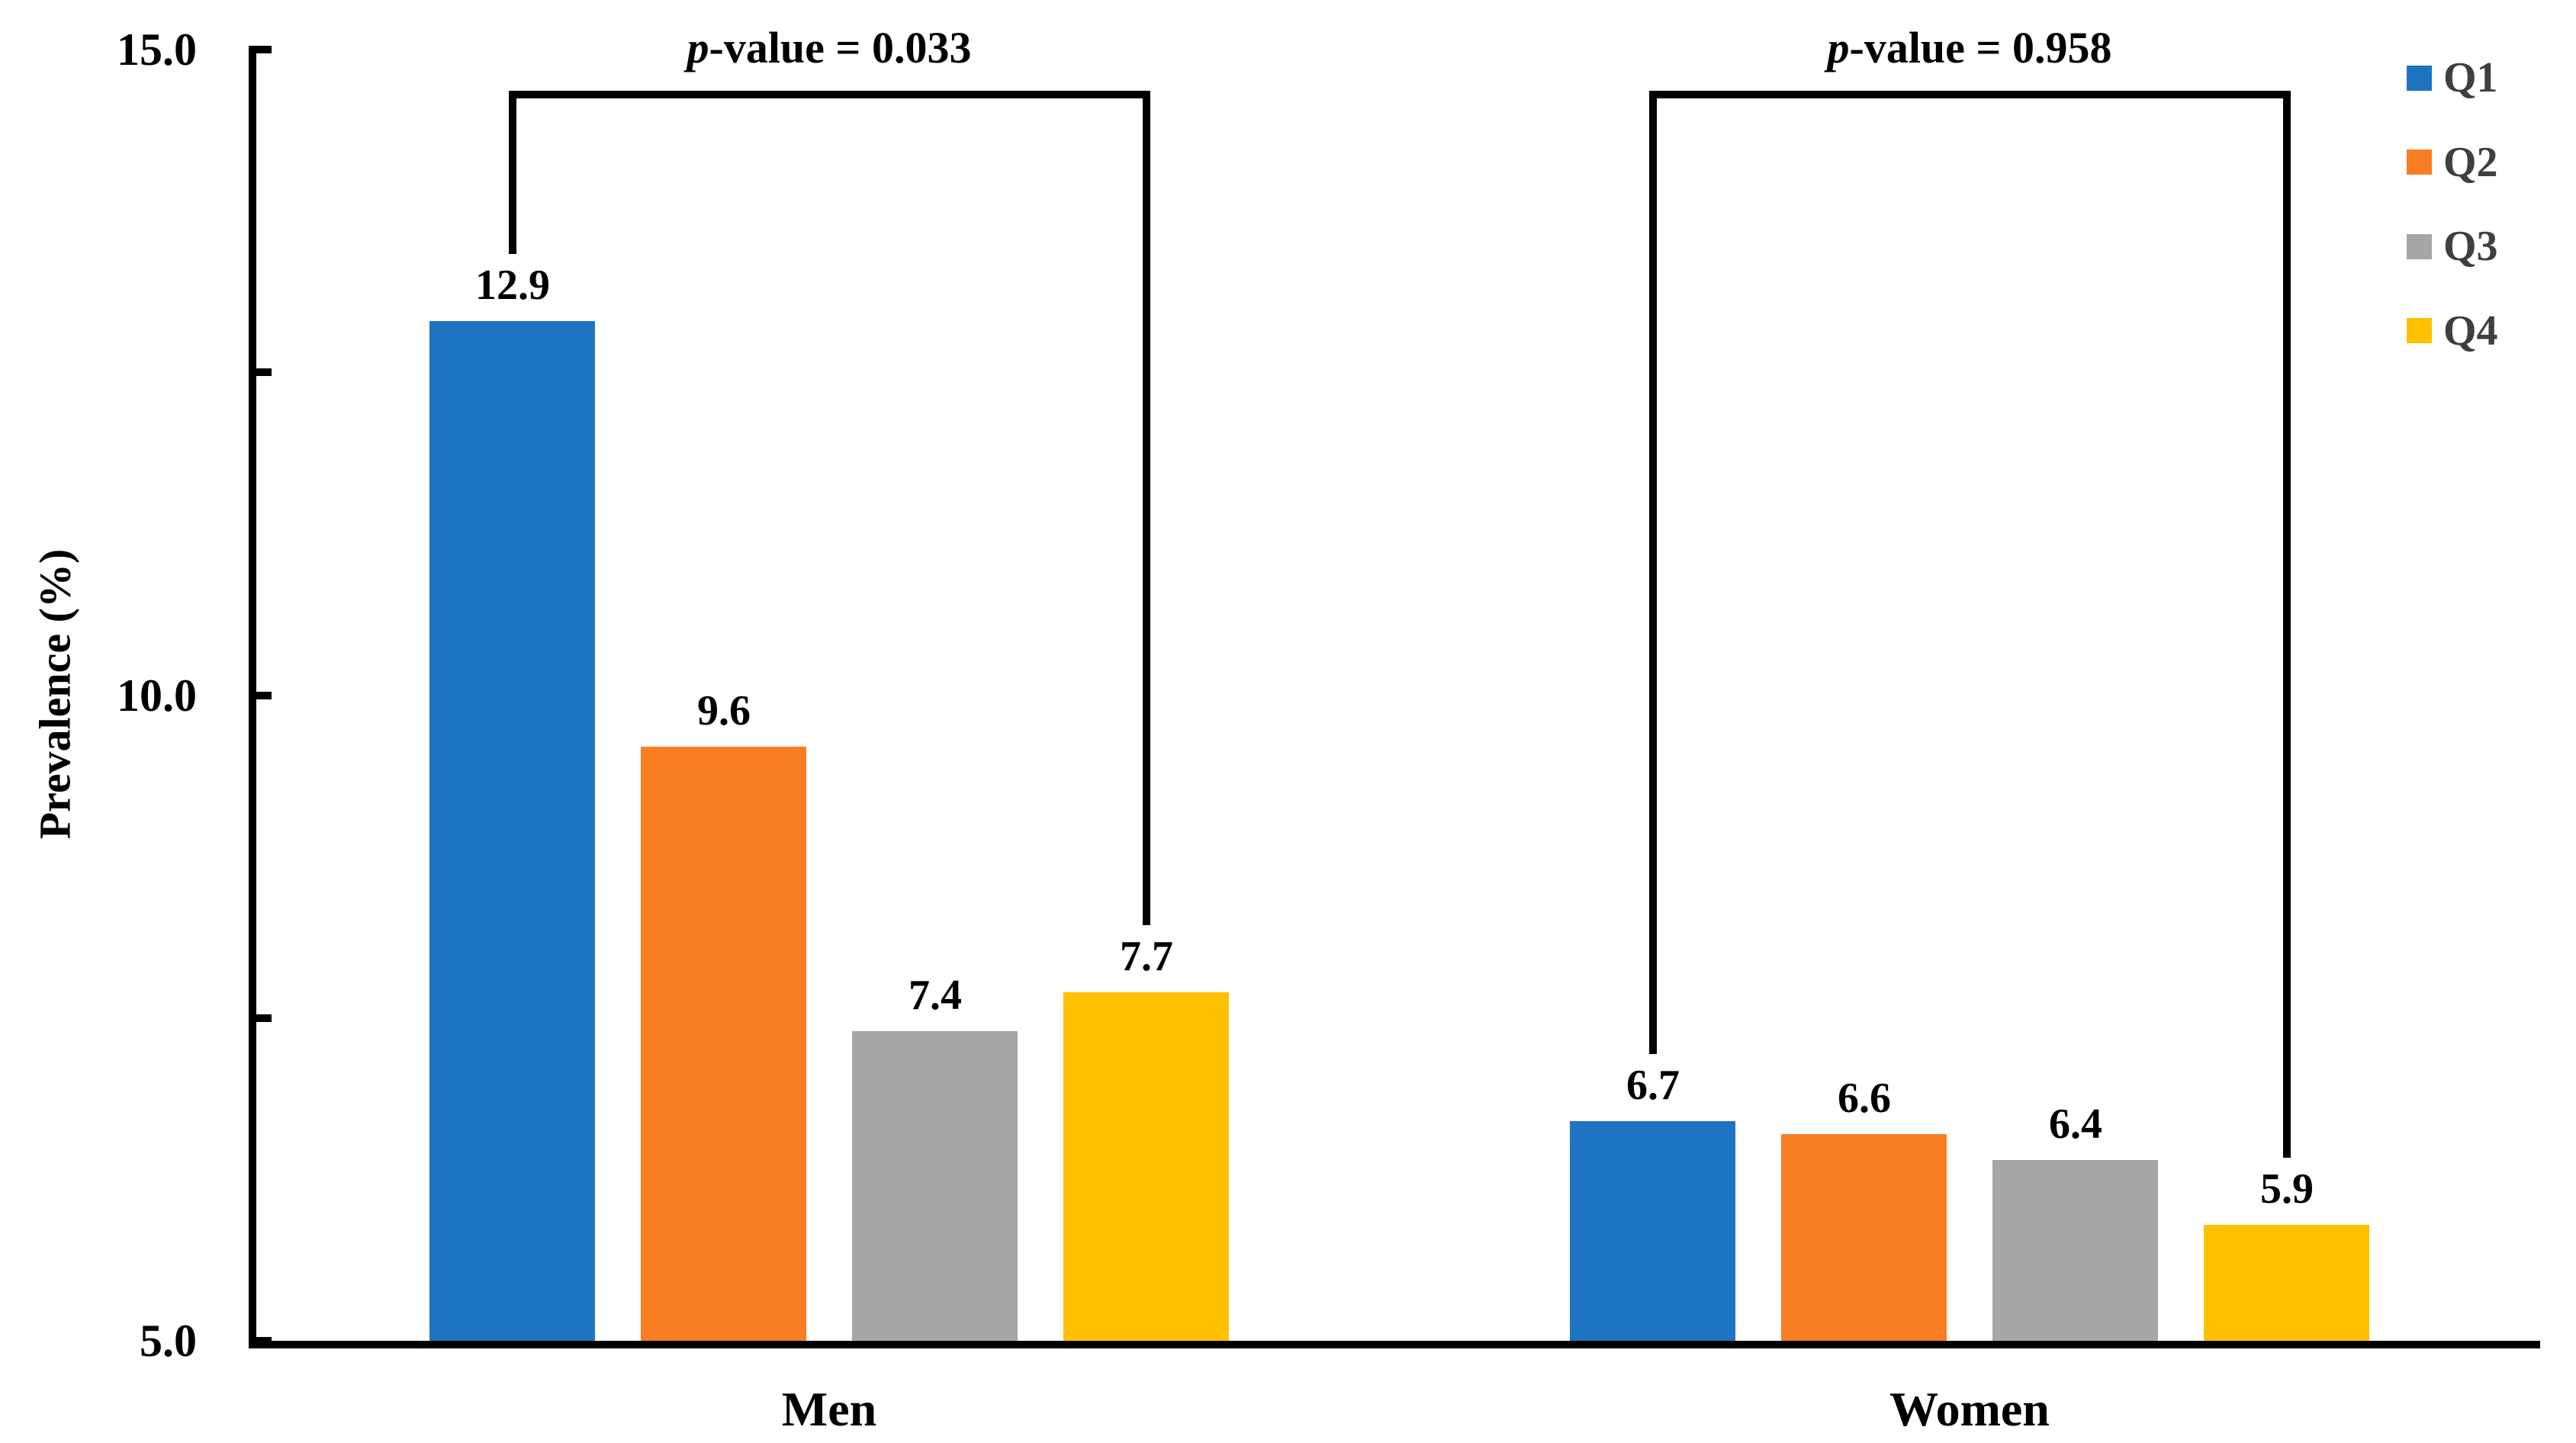  I want to click on bar-men-q2, so click(724, 1044).